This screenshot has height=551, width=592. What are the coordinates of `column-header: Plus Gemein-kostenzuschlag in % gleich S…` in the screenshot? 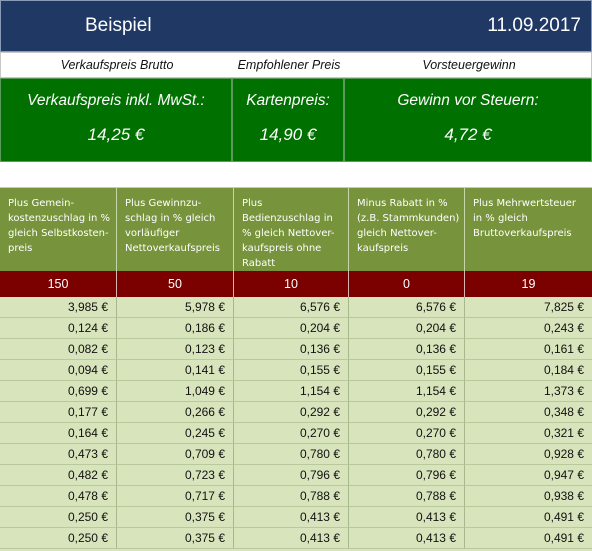 It's located at (58, 229).